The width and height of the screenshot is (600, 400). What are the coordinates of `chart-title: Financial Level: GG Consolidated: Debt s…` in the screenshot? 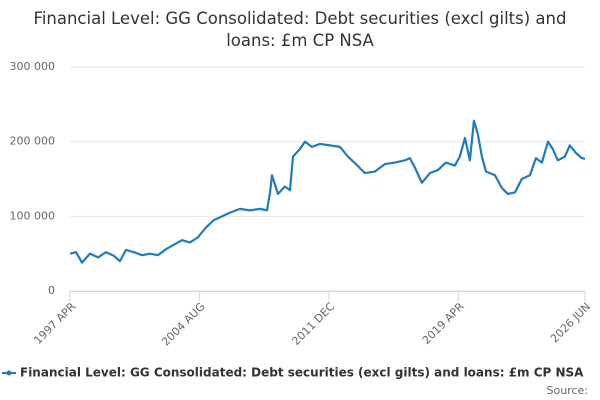 It's located at (300, 29).